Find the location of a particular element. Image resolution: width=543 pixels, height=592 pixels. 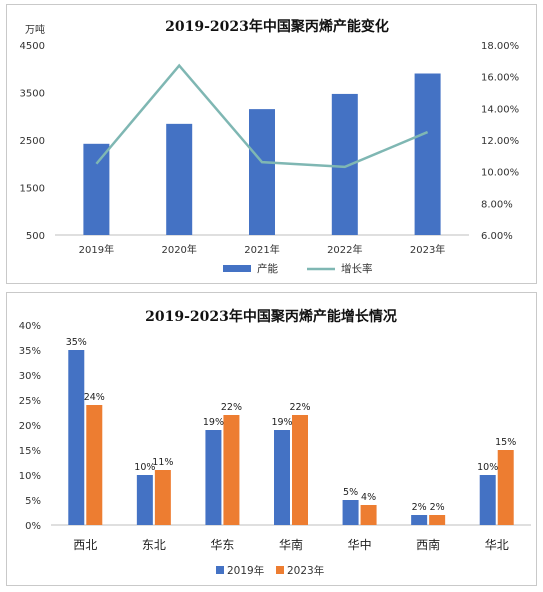

y-tick-label: 40% is located at coordinates (30, 326).